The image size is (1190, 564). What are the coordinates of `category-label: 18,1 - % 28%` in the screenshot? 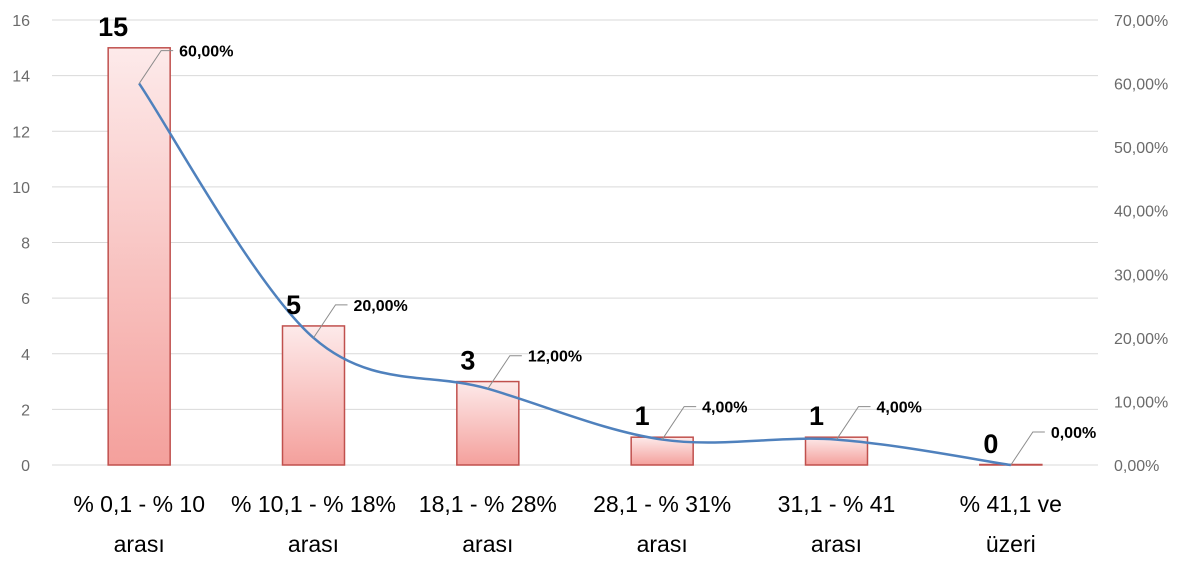 It's located at (488, 504).